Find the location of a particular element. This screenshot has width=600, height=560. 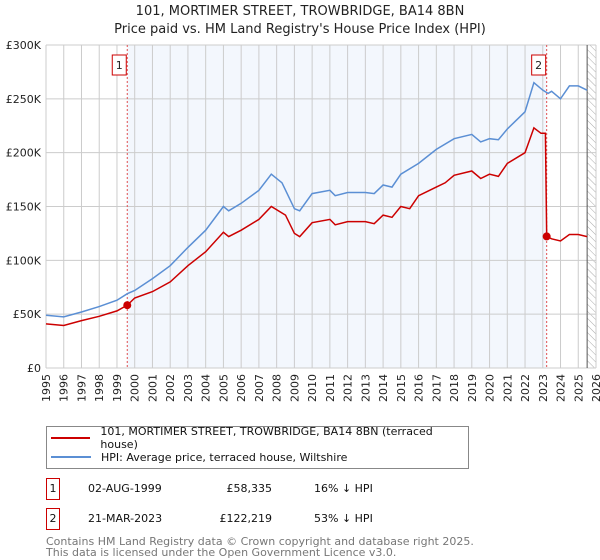

x-tick-label: 2006 is located at coordinates (241, 388).